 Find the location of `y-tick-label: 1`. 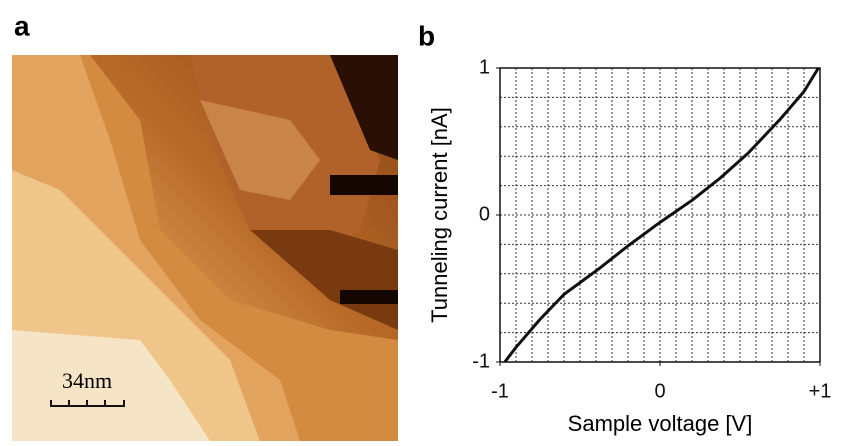

y-tick-label: 1 is located at coordinates (484, 67).